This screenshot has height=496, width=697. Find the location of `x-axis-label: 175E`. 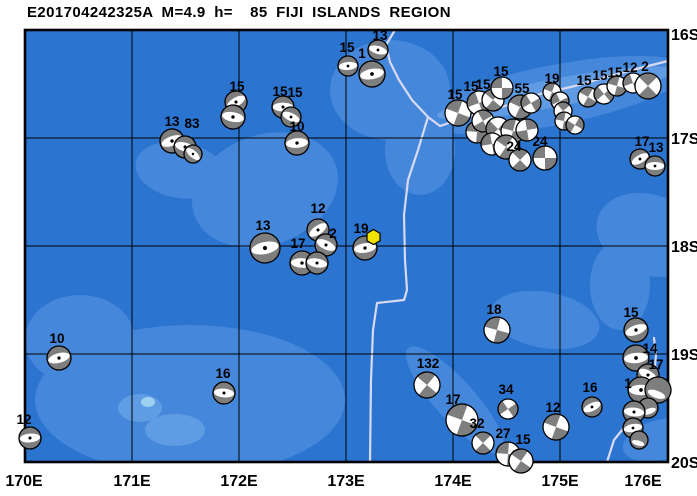

x-axis-label: 175E is located at coordinates (560, 481).